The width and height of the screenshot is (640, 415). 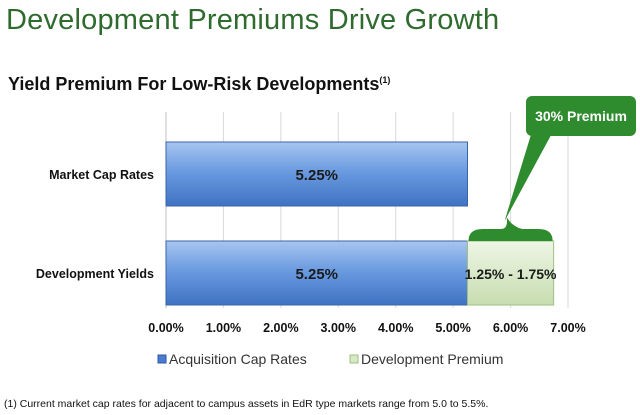 What do you see at coordinates (567, 328) in the screenshot?
I see `x-tick-label: 7.00%` at bounding box center [567, 328].